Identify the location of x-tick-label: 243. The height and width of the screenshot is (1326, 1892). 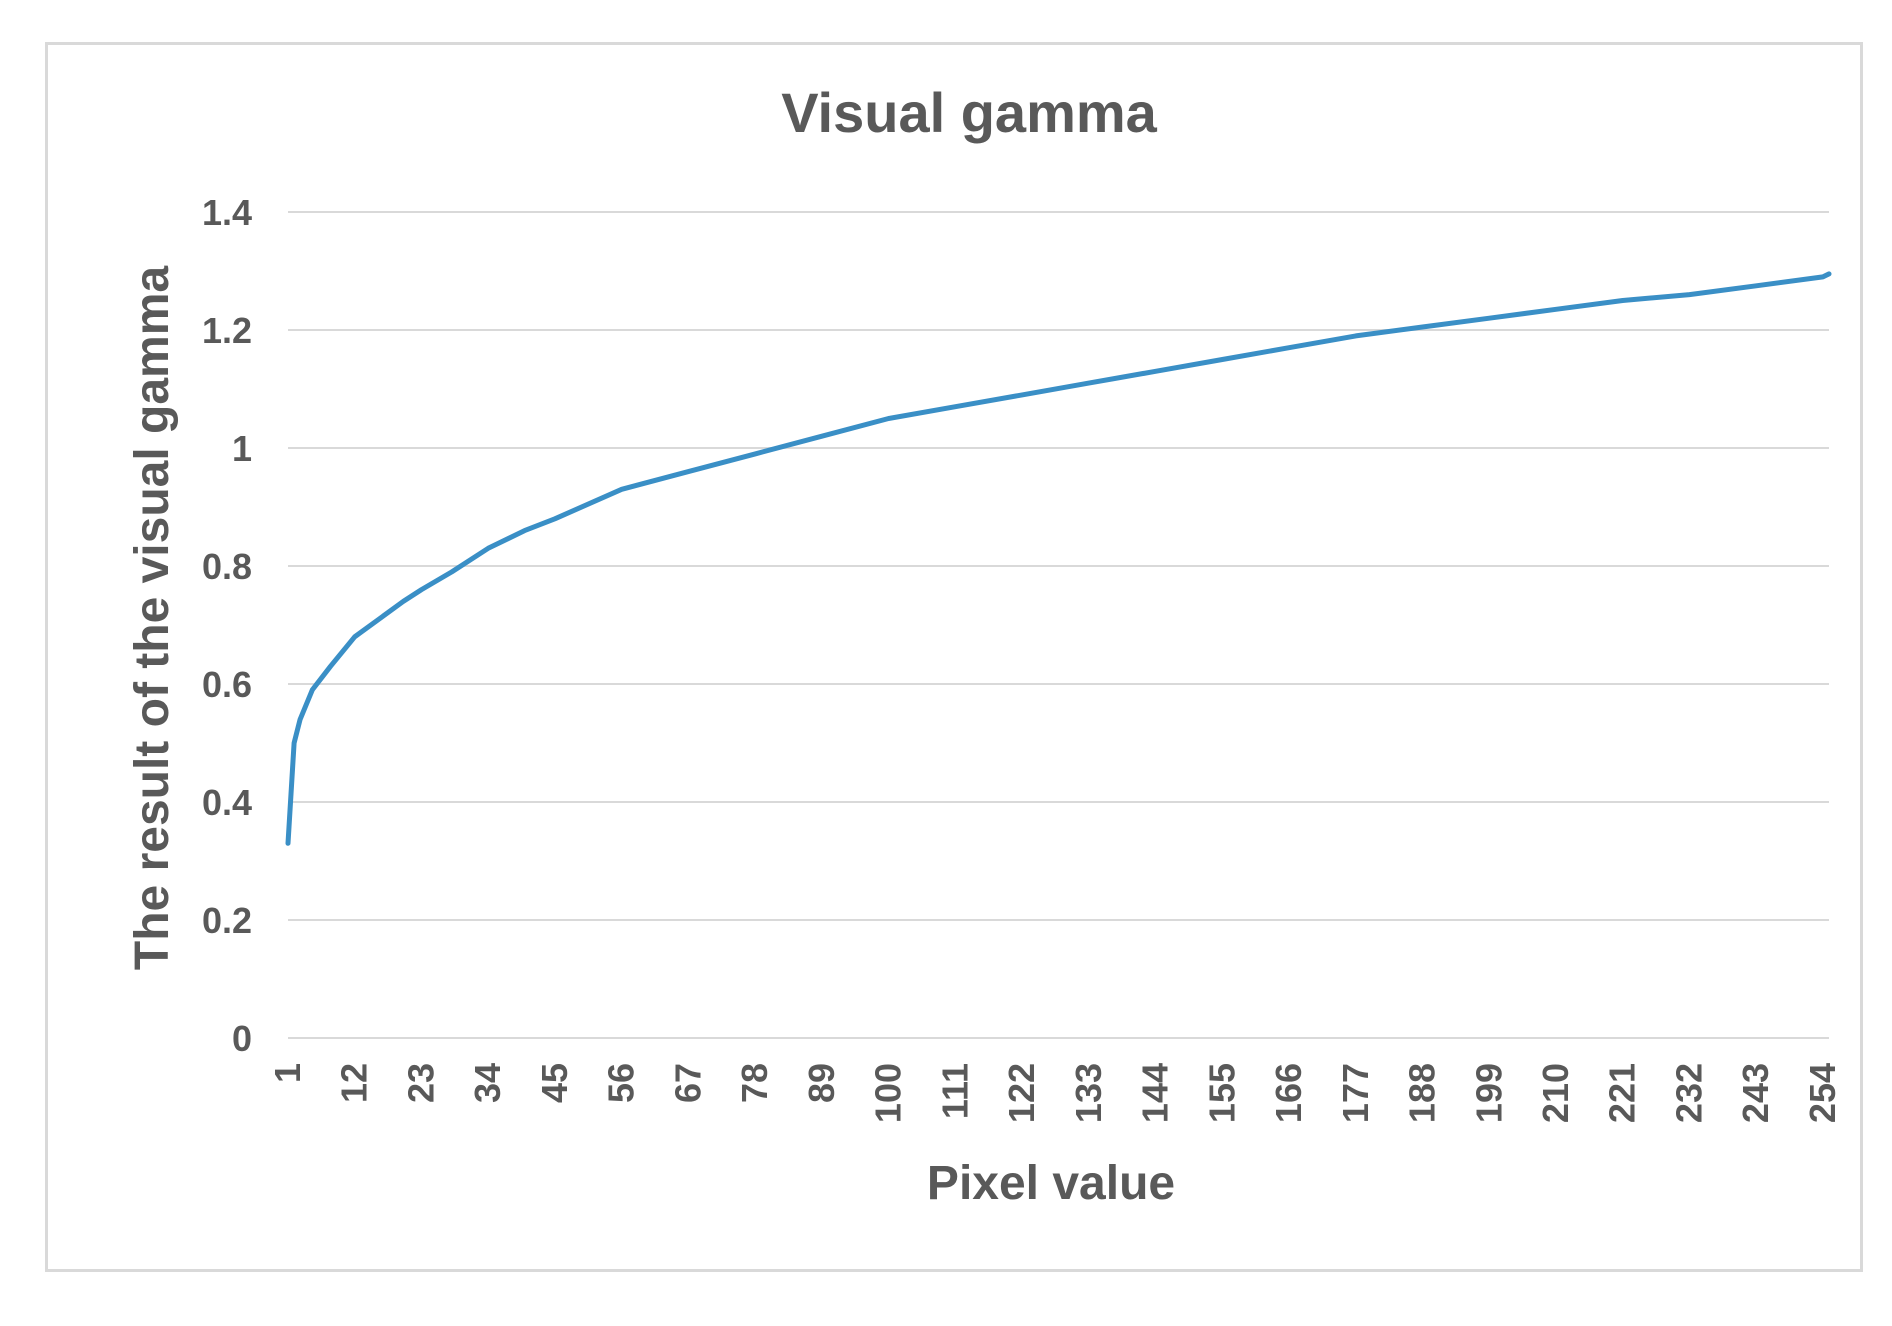
(1755, 1093).